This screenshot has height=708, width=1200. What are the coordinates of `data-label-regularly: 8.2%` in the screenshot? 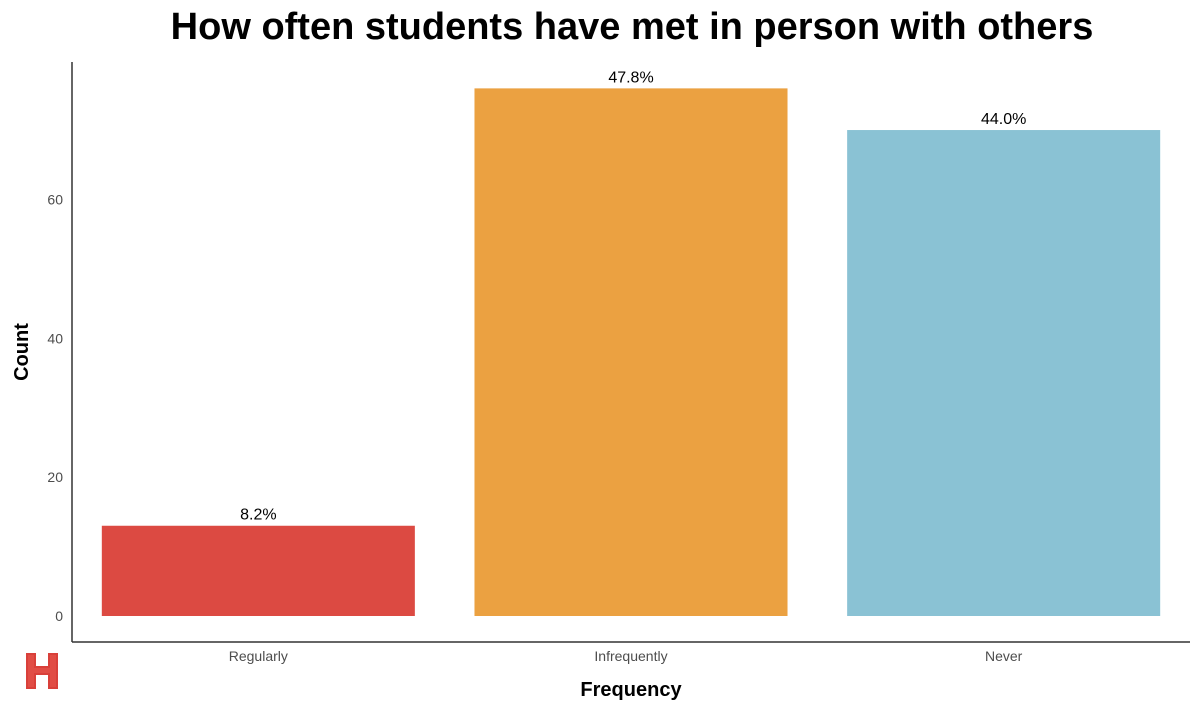 It's located at (258, 515).